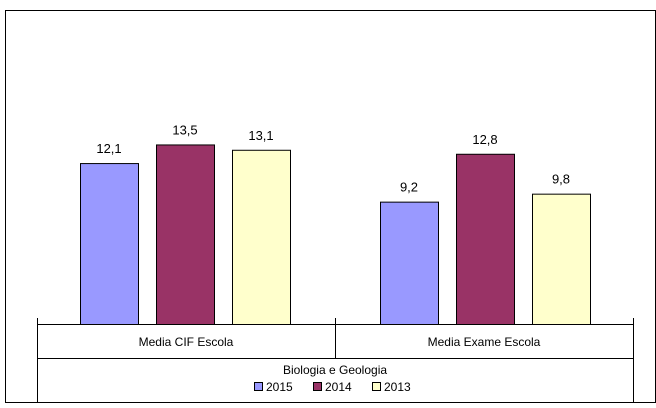 This screenshot has width=656, height=408. I want to click on value-label-exame-2014: 12,8, so click(484, 139).